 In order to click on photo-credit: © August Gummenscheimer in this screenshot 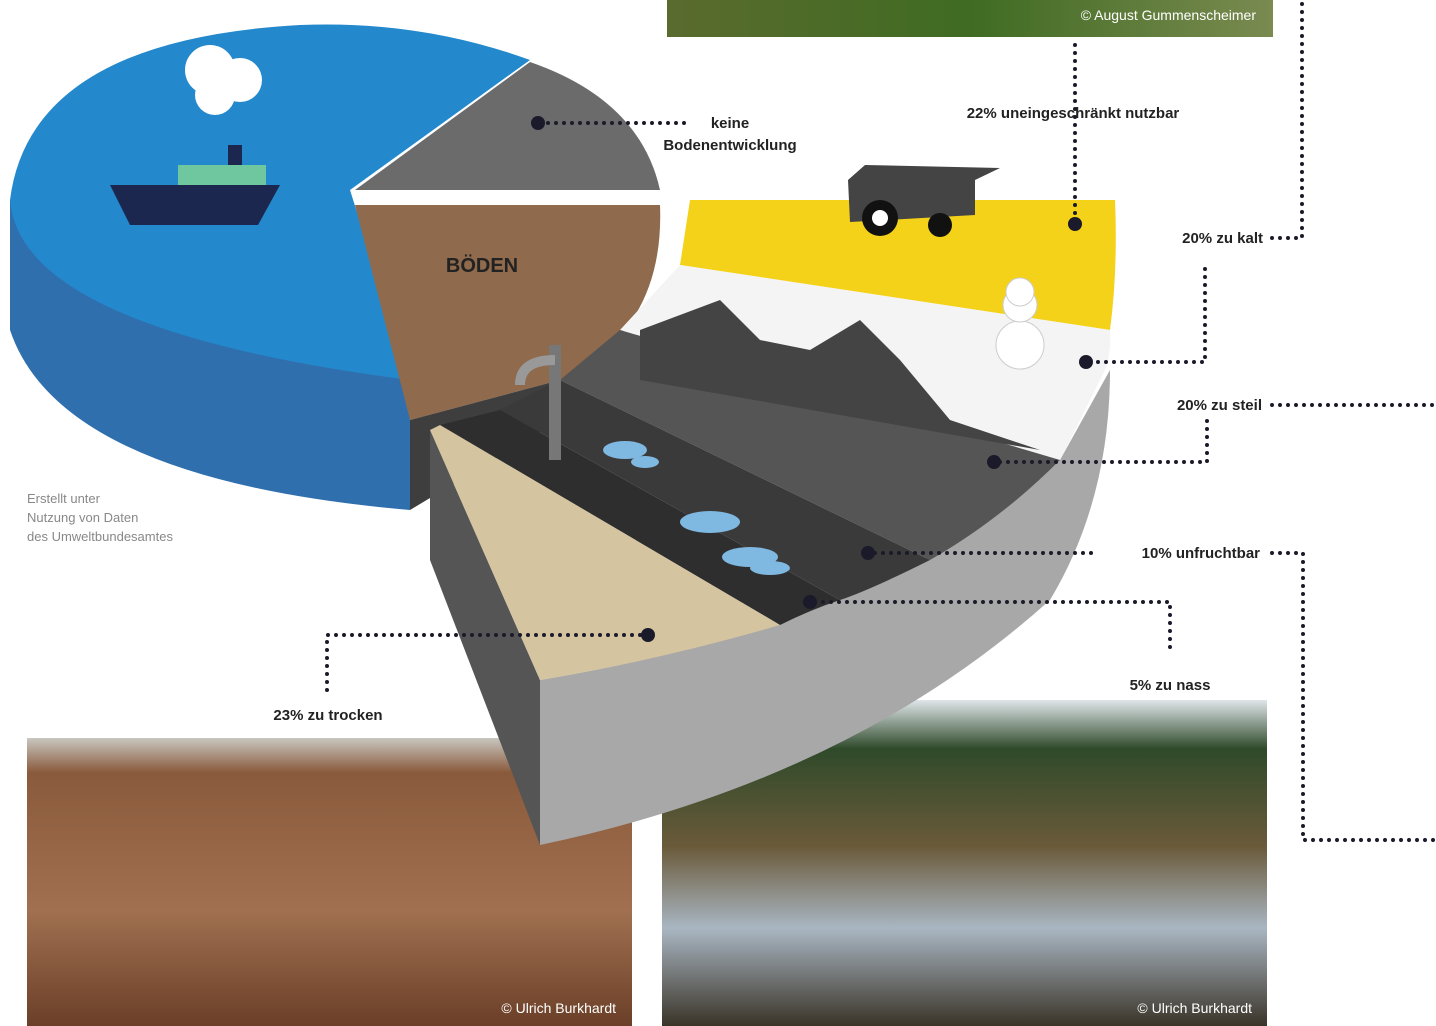, I will do `click(1169, 15)`.